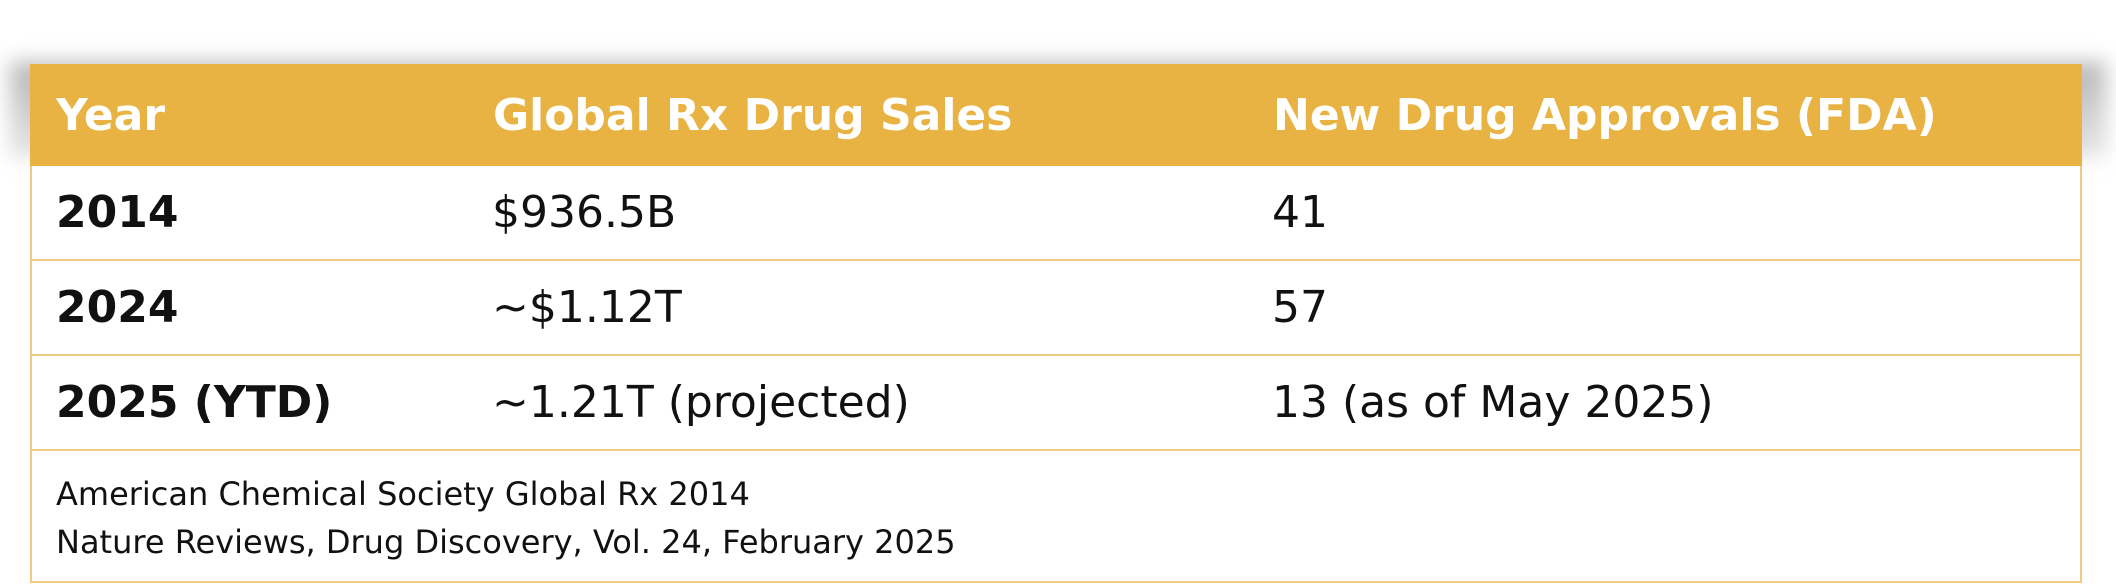  I want to click on cell-year: 2025 (YTD), so click(249, 402).